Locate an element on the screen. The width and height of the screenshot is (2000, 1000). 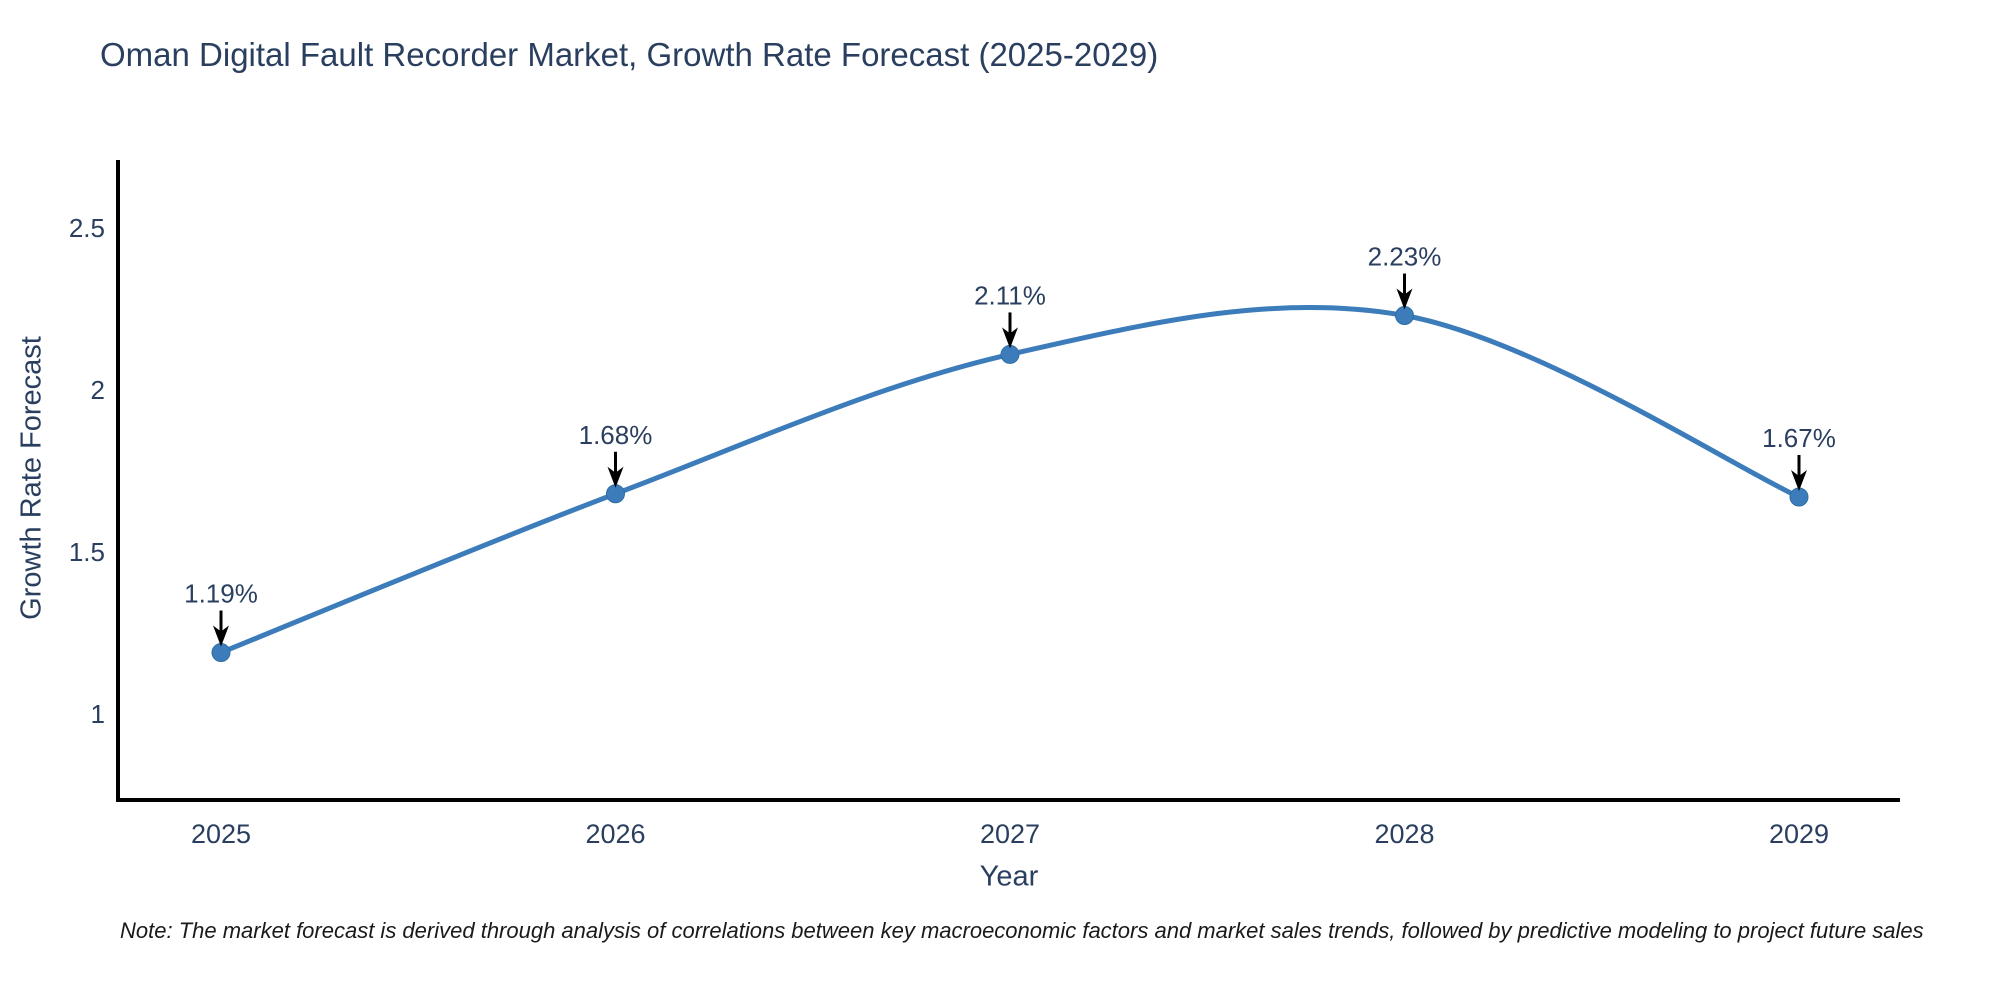
data-point-label: 1.67% is located at coordinates (1799, 438).